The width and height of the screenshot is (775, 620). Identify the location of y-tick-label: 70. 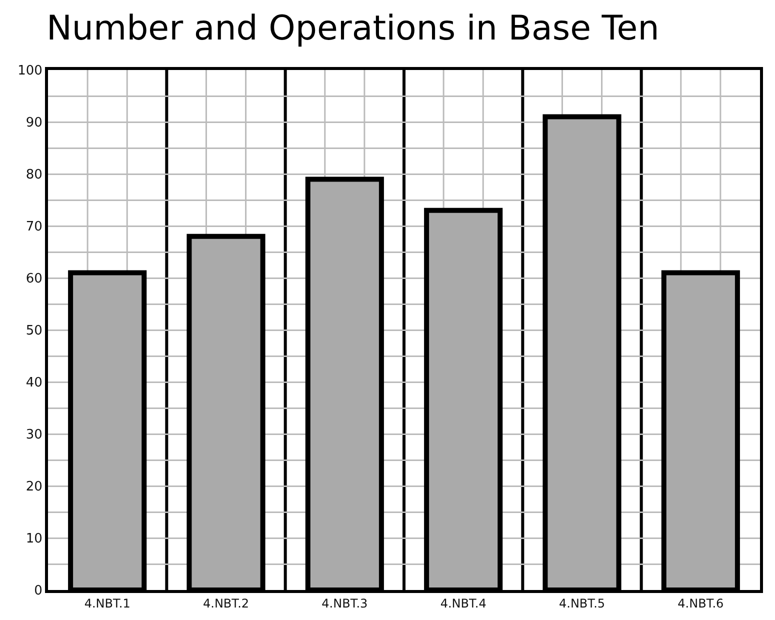
(34, 227).